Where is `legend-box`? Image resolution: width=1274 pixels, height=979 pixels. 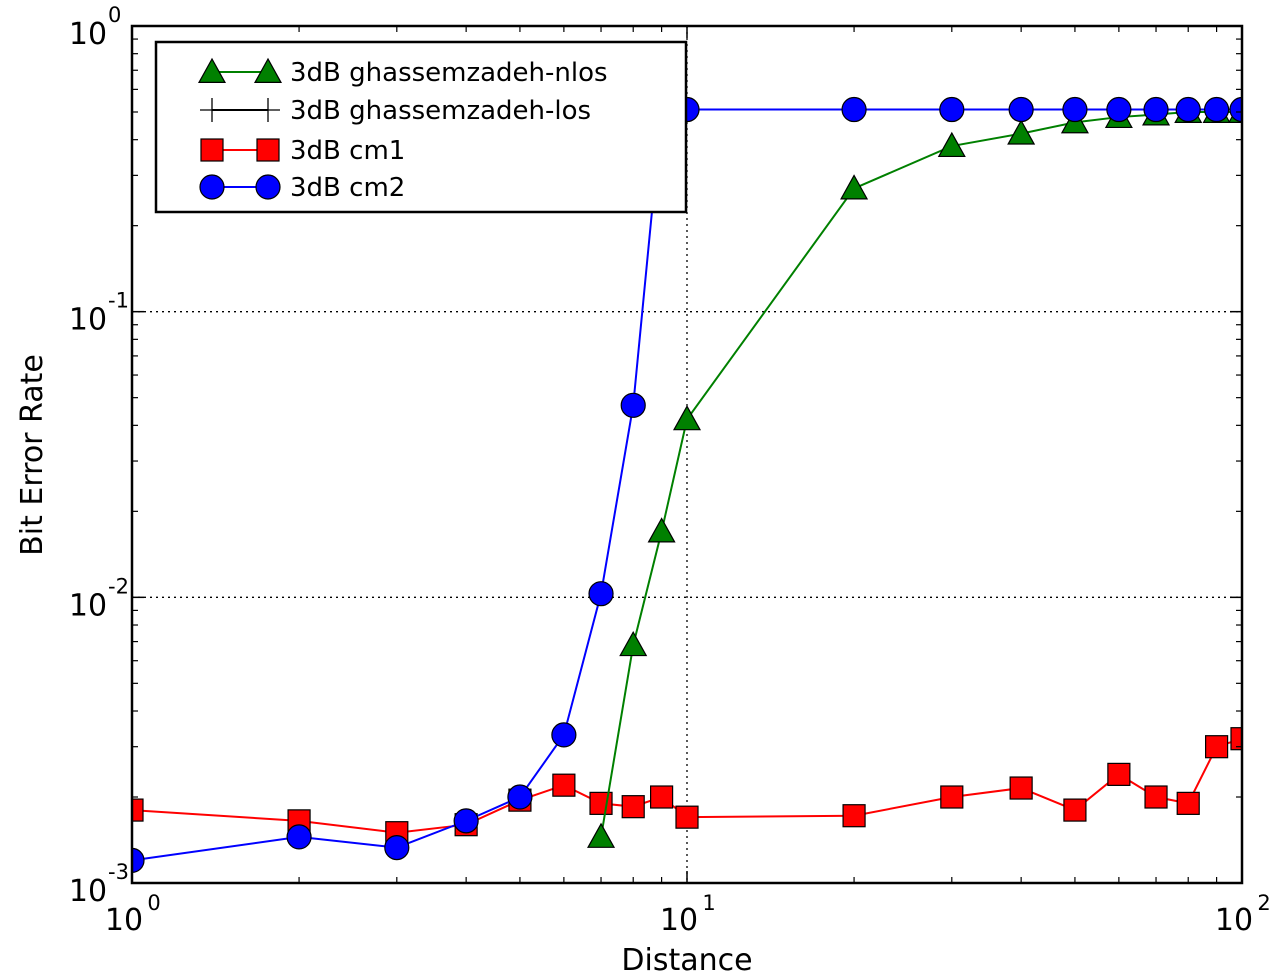 legend-box is located at coordinates (421, 127).